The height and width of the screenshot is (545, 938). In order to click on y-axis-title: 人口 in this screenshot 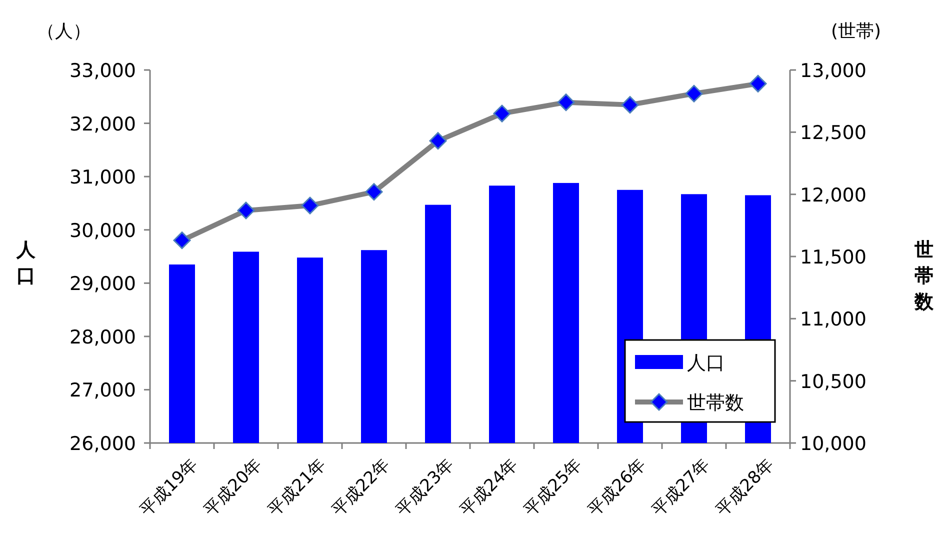, I will do `click(26, 263)`.